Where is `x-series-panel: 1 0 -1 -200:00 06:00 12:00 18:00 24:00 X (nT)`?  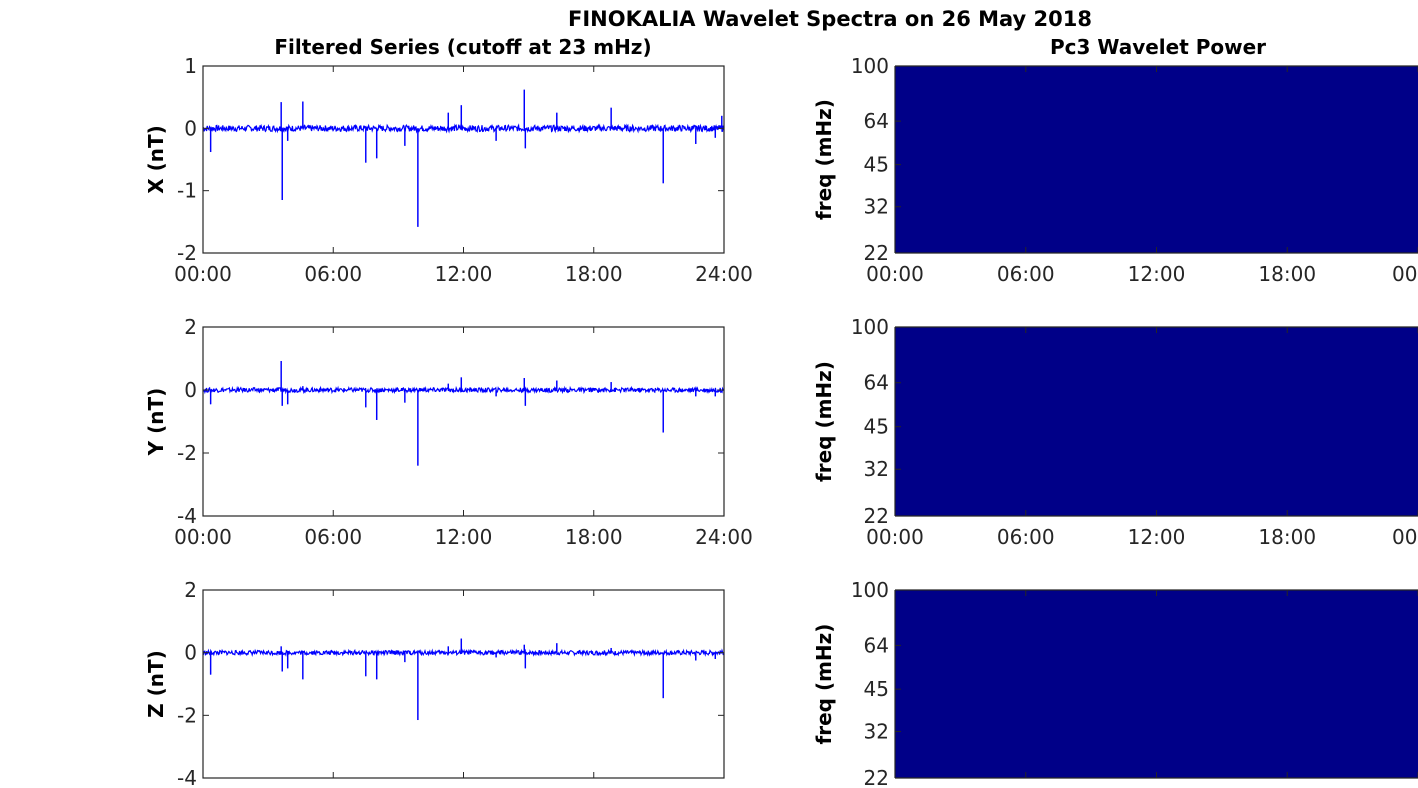
x-series-panel: 1 0 -1 -200:00 06:00 12:00 18:00 24:00 X (nT) is located at coordinates (448, 170).